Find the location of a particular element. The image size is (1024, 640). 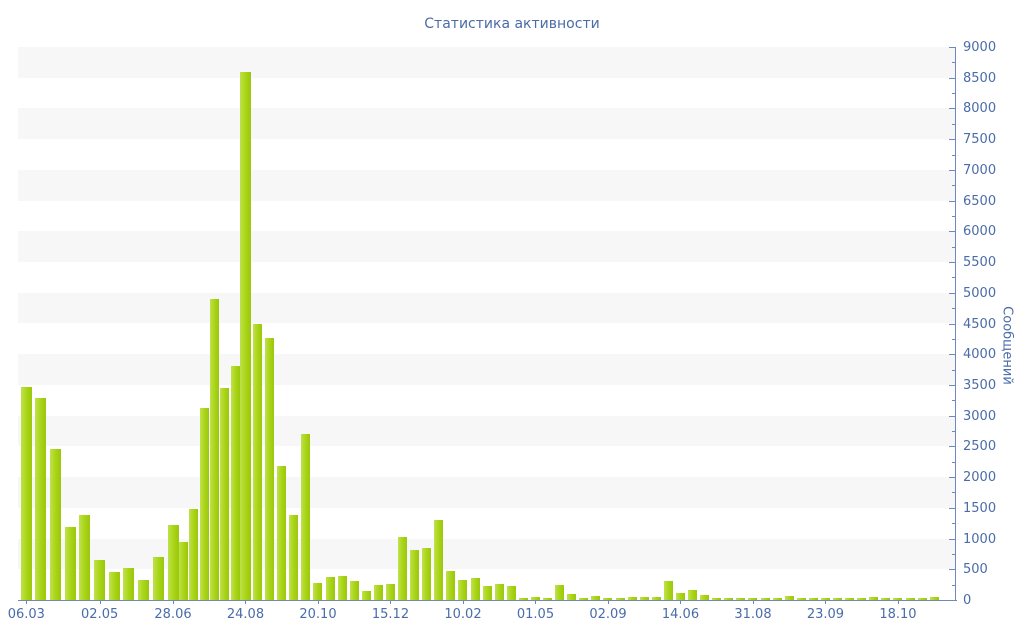

x-tick-label: 20.10 is located at coordinates (318, 614).